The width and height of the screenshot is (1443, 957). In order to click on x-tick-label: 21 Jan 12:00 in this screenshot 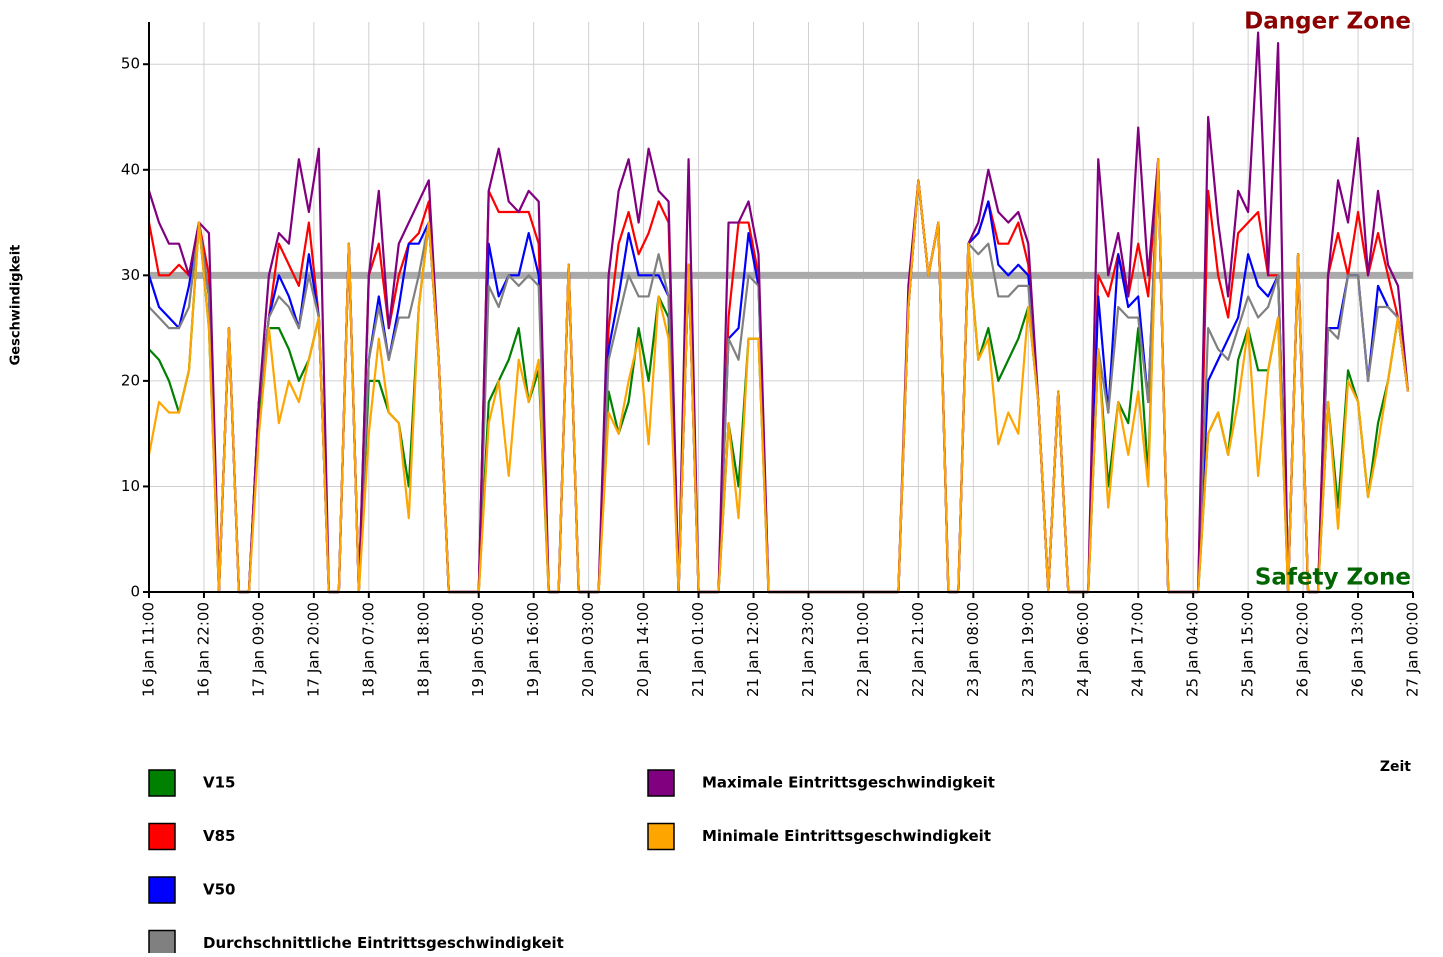, I will do `click(753, 649)`.